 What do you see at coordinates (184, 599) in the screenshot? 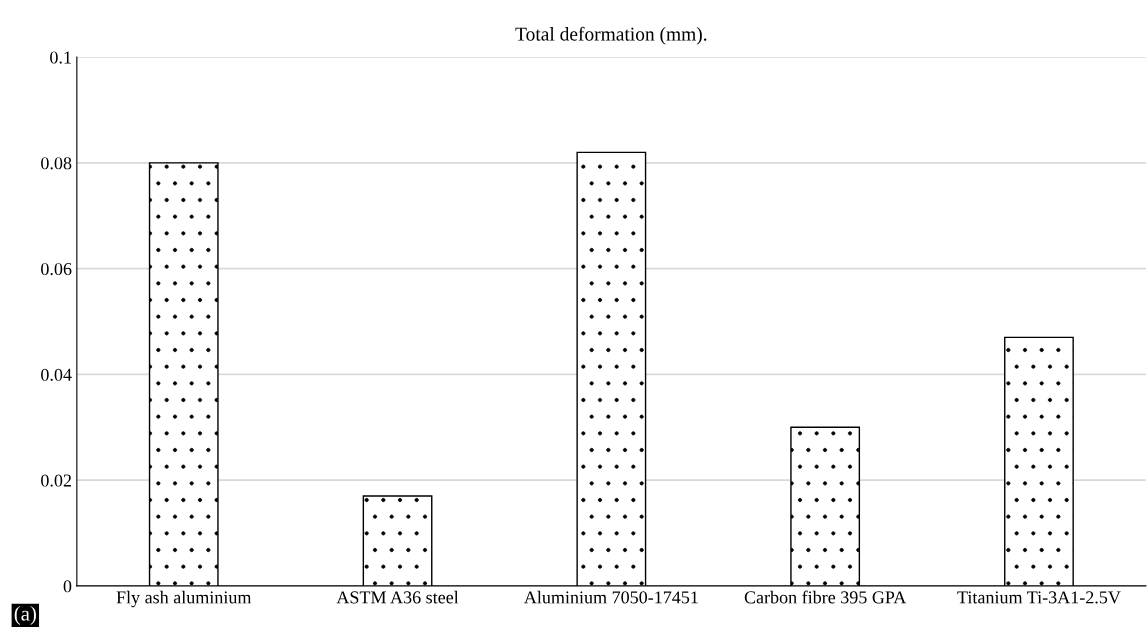
I see `x-tick-label: Fly ash aluminium` at bounding box center [184, 599].